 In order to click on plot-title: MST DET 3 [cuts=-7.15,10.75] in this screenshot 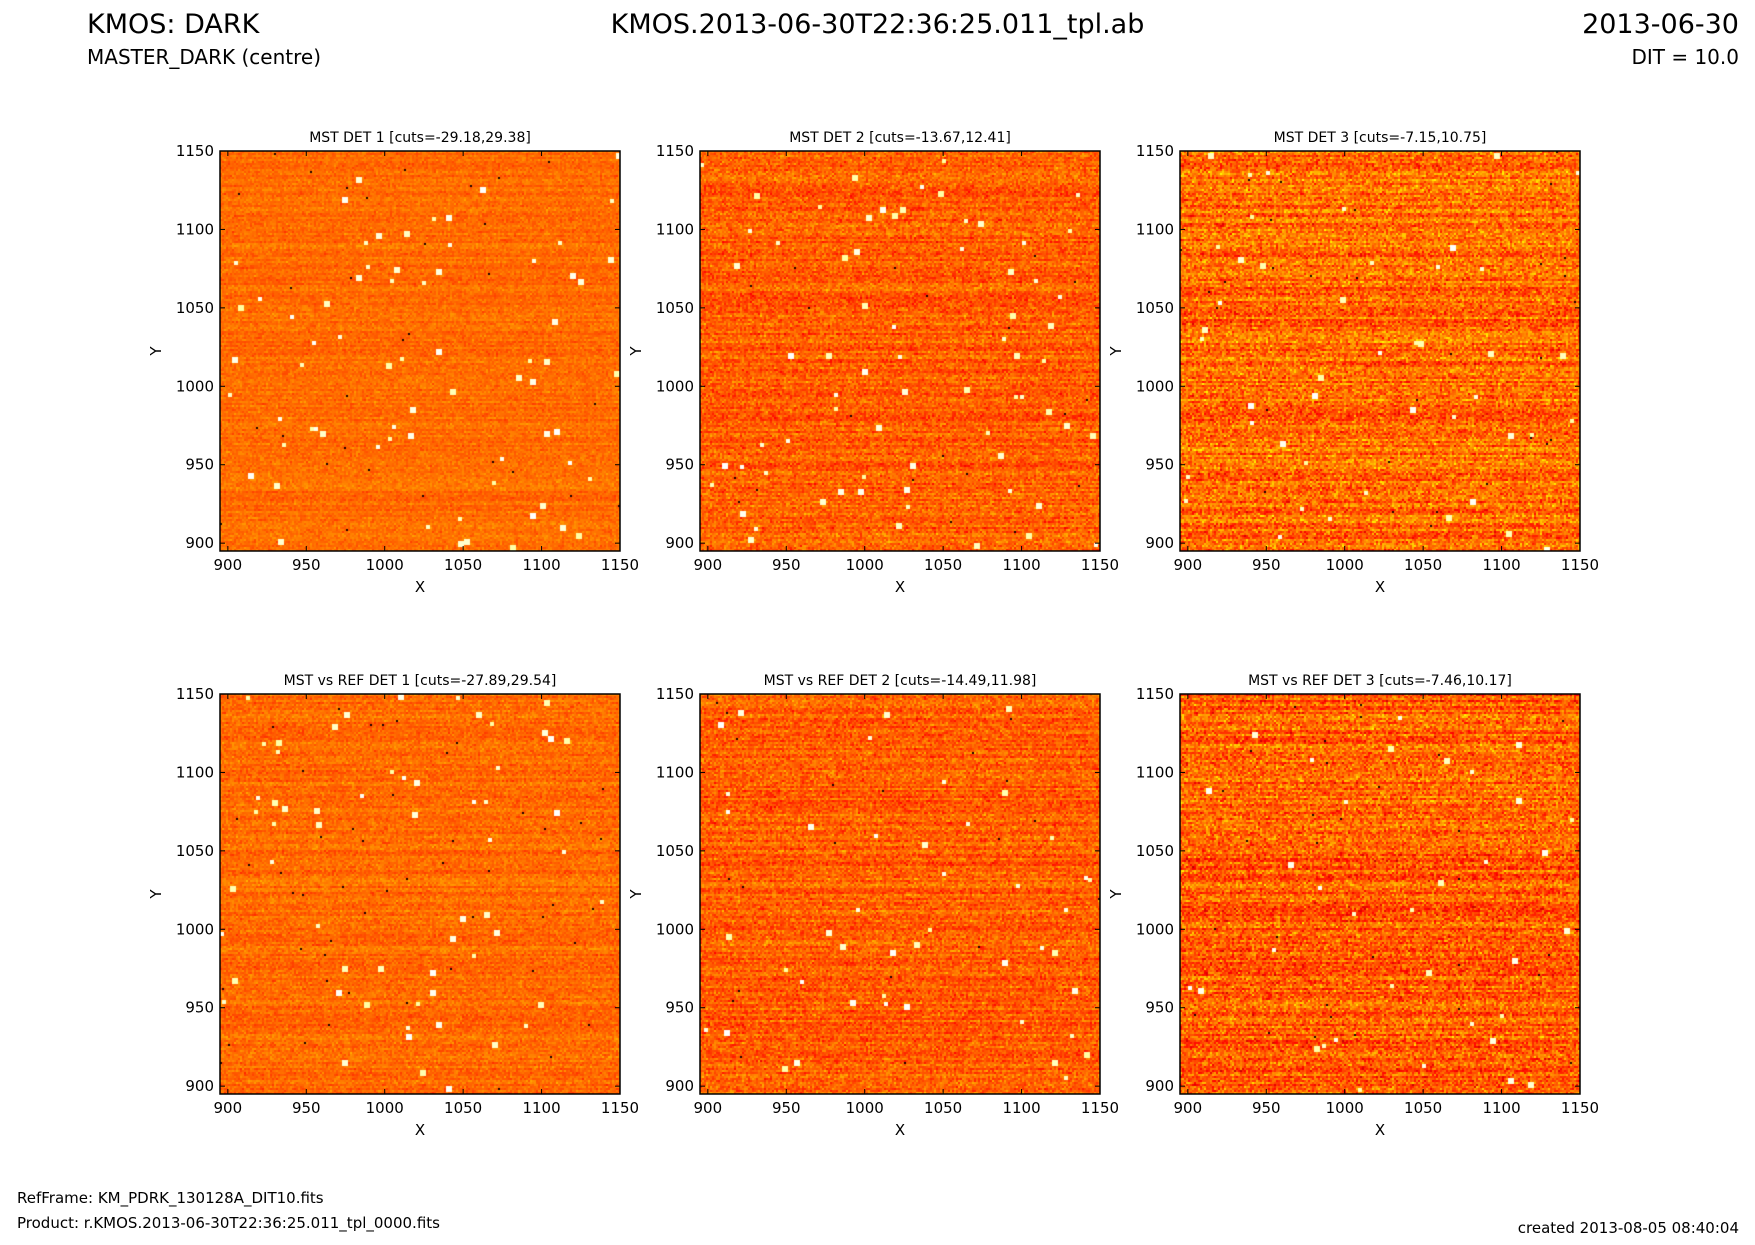, I will do `click(1380, 138)`.